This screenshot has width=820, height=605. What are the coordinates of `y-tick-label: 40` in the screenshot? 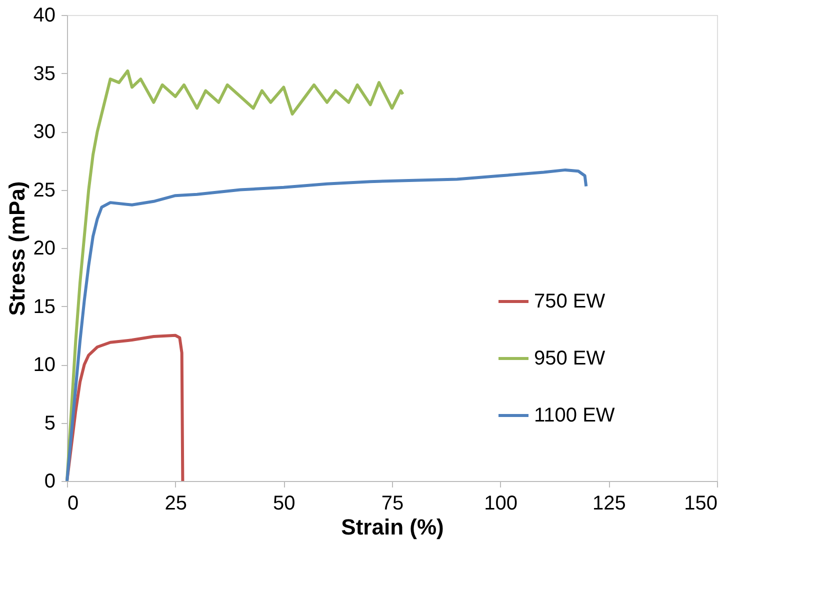 It's located at (44, 15).